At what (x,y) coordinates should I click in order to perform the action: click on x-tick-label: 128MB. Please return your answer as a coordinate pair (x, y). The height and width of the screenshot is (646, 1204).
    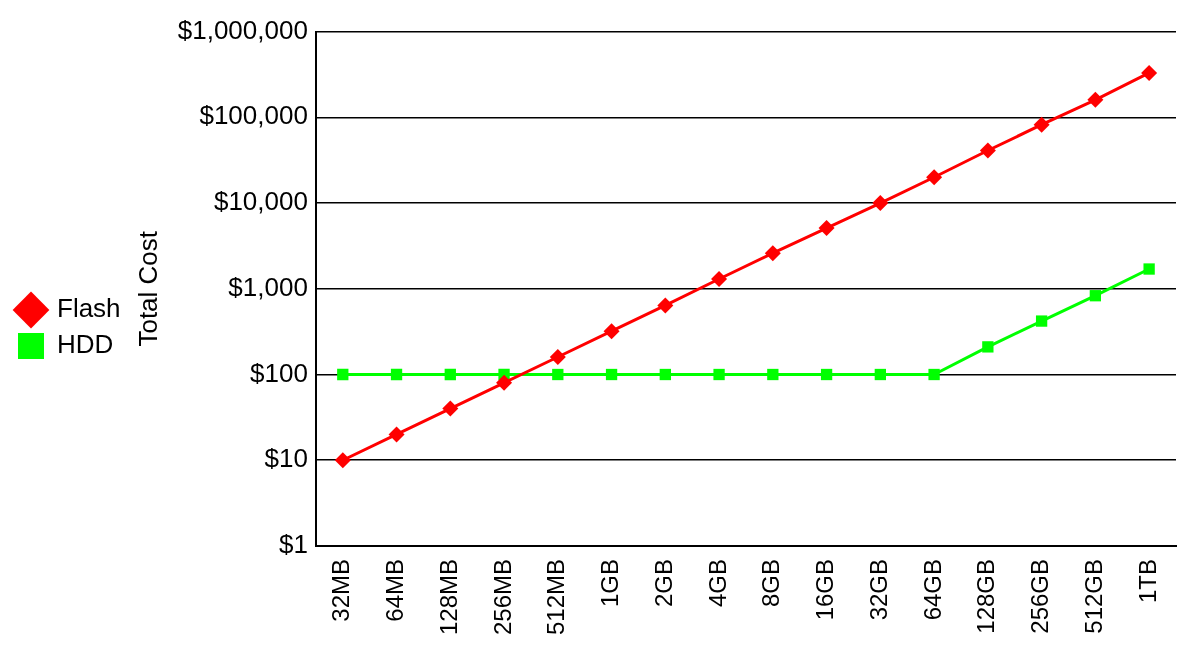
    Looking at the image, I should click on (448, 596).